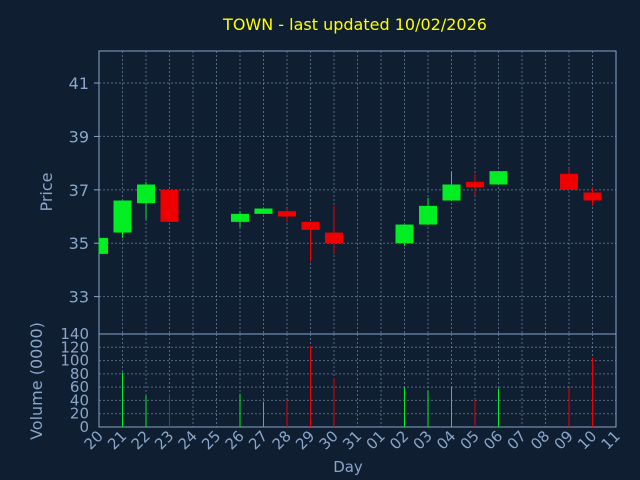 This screenshot has height=480, width=640. Describe the element at coordinates (329, 440) in the screenshot. I see `x-tick-label: 30` at that location.